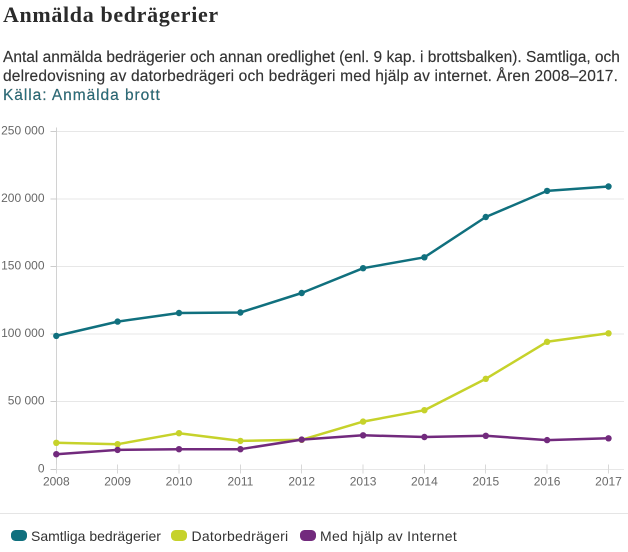  I want to click on svg-text: 2013, so click(363, 482).